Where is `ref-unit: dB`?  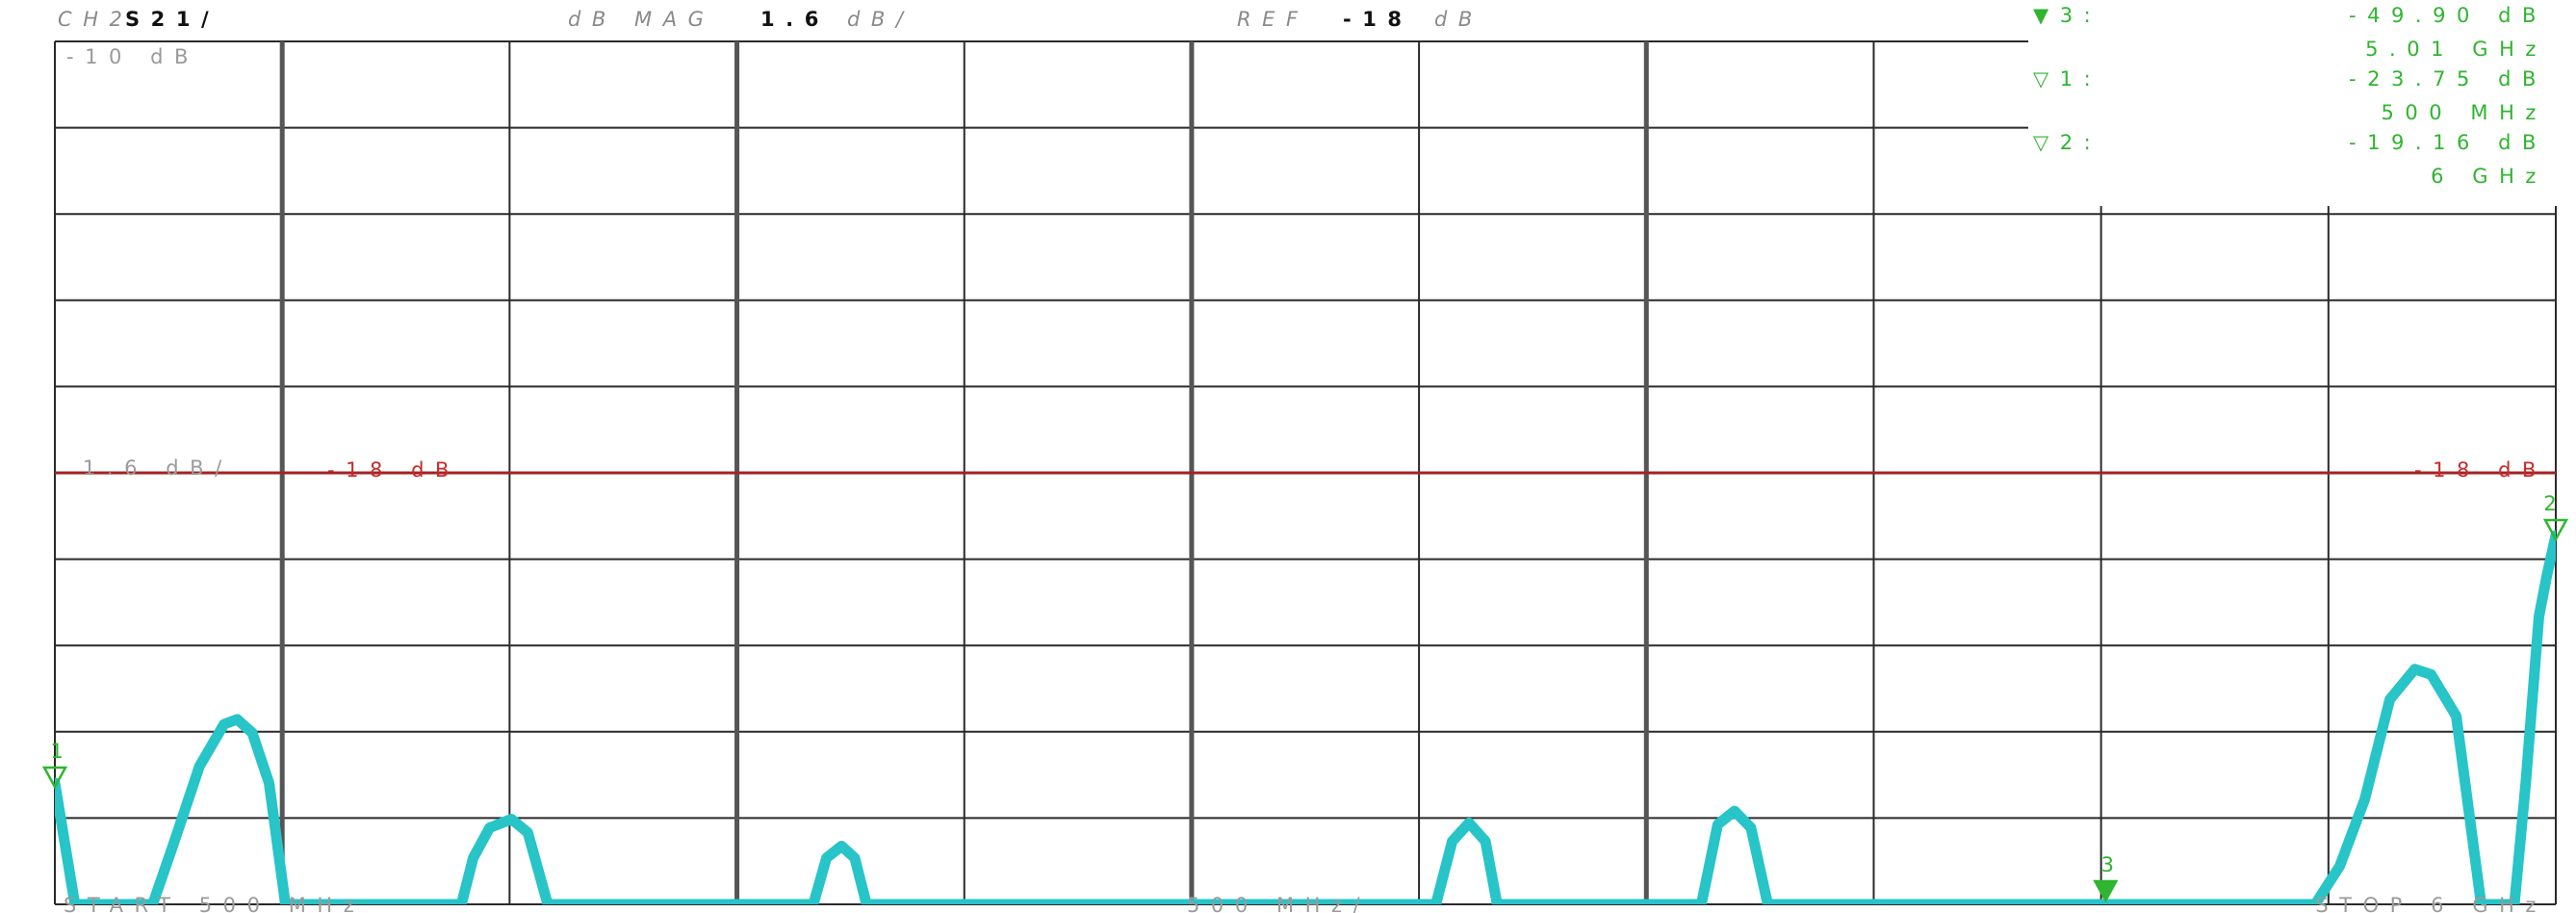
ref-unit: dB is located at coordinates (1458, 19).